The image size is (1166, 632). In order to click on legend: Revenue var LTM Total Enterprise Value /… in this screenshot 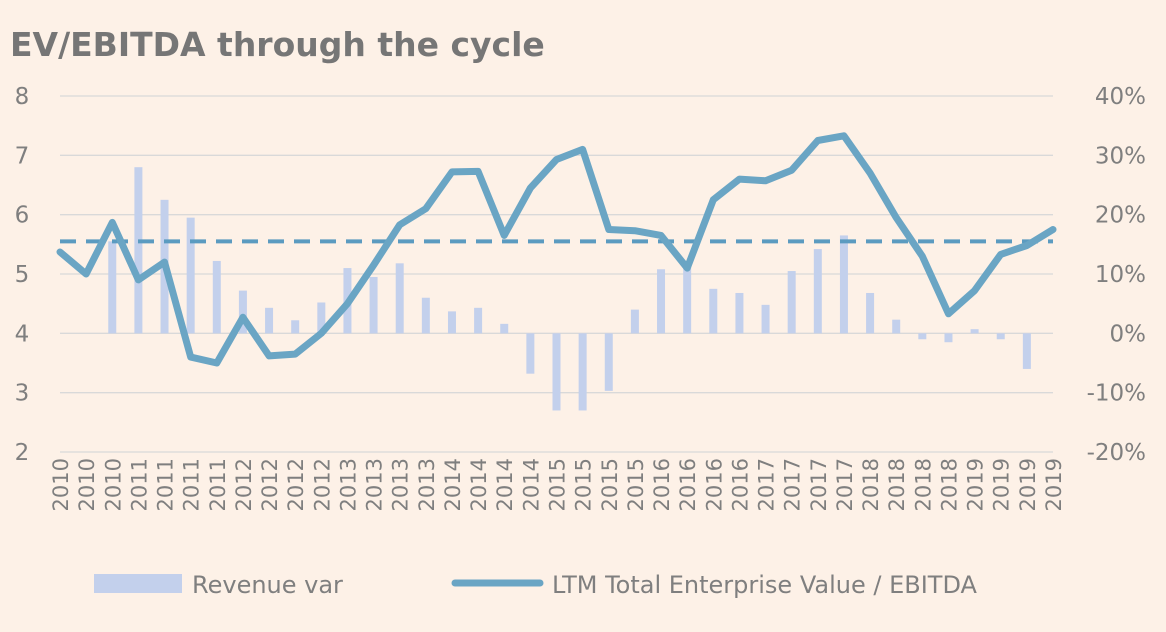, I will do `click(536, 585)`.